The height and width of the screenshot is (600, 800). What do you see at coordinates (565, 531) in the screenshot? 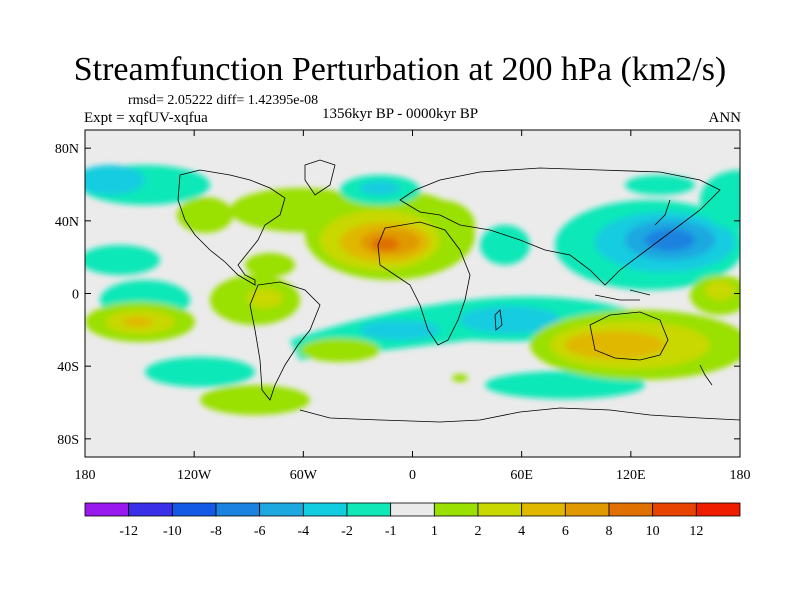
I see `colorbar-label: 6` at bounding box center [565, 531].